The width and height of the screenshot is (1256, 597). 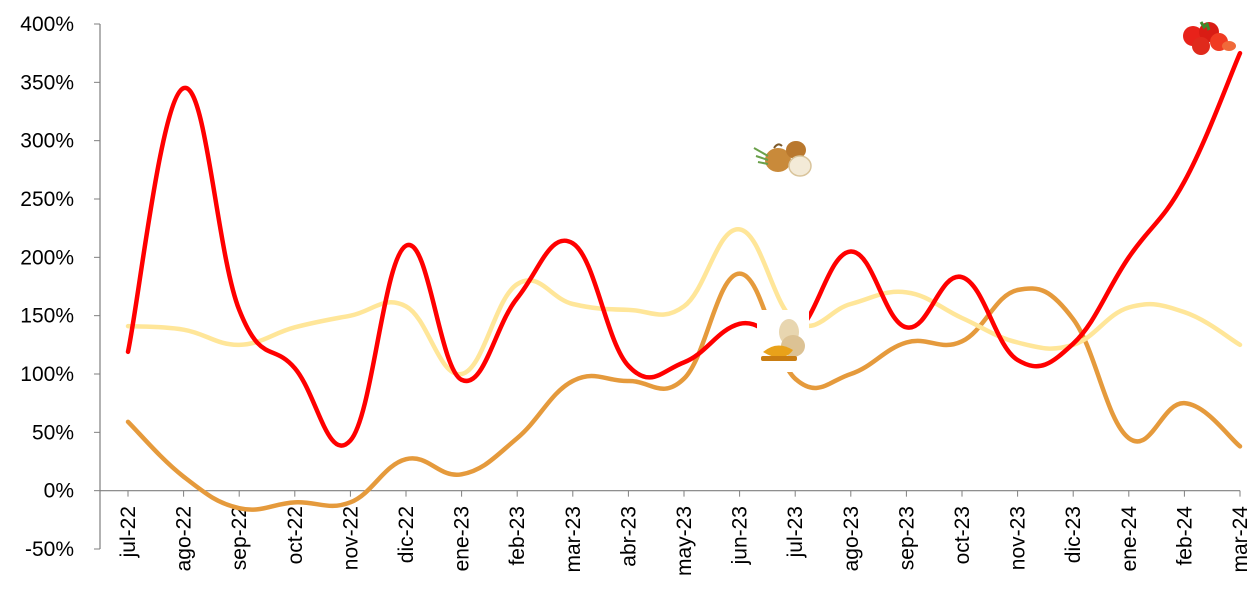 What do you see at coordinates (406, 534) in the screenshot?
I see `x-tick-label: dic-22` at bounding box center [406, 534].